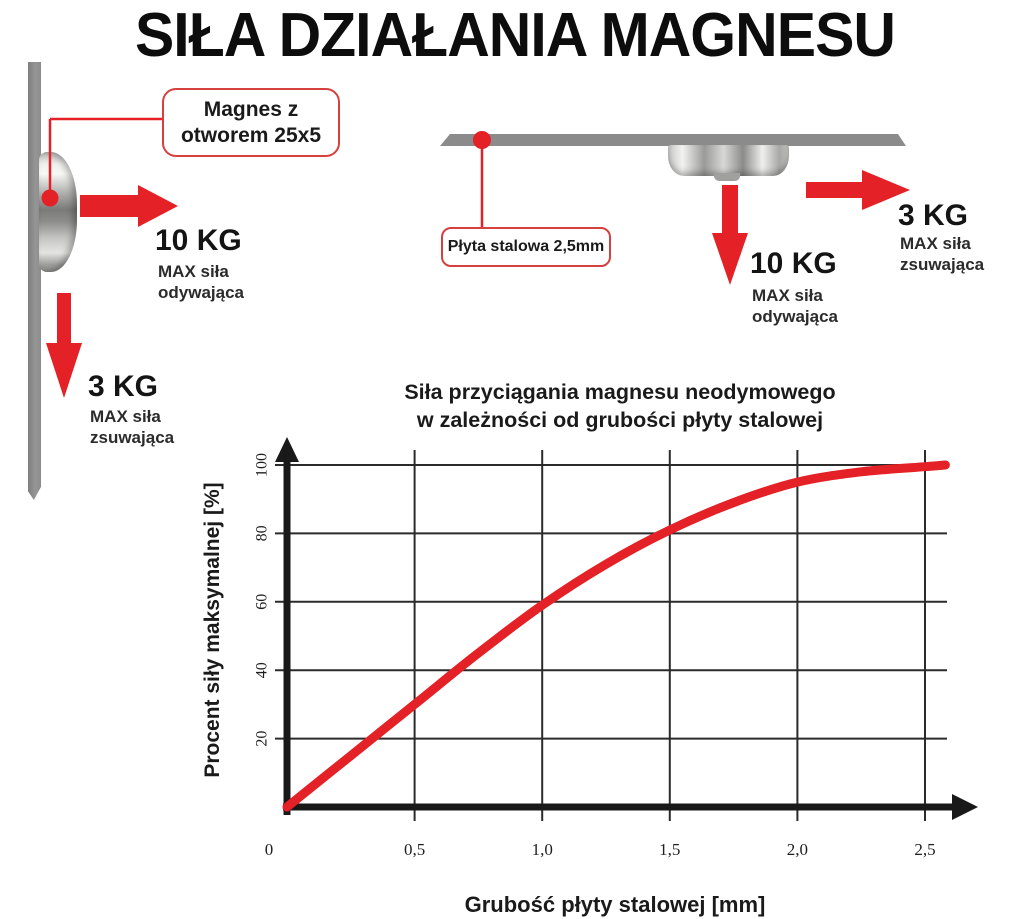 The height and width of the screenshot is (919, 1030). What do you see at coordinates (414, 849) in the screenshot?
I see `x-tick-label: 0,5` at bounding box center [414, 849].